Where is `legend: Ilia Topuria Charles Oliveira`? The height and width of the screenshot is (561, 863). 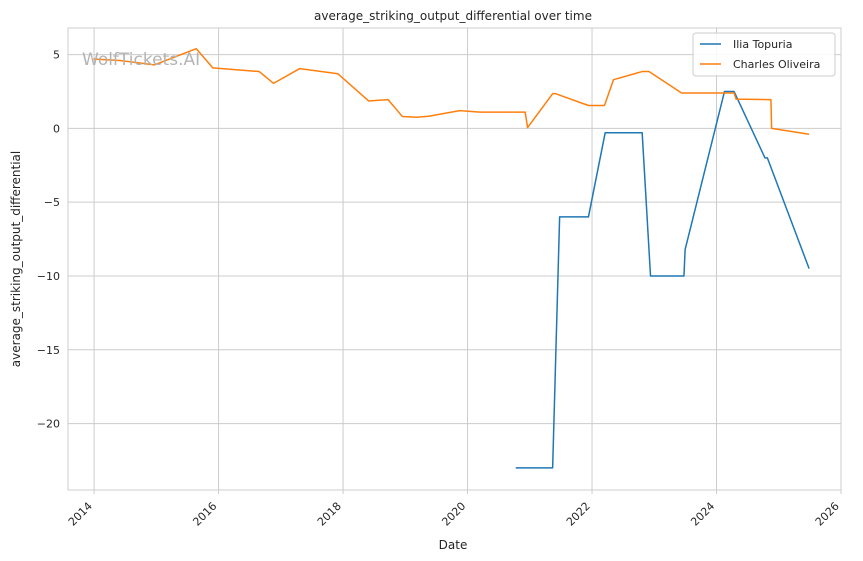
legend: Ilia Topuria Charles Oliveira is located at coordinates (764, 54).